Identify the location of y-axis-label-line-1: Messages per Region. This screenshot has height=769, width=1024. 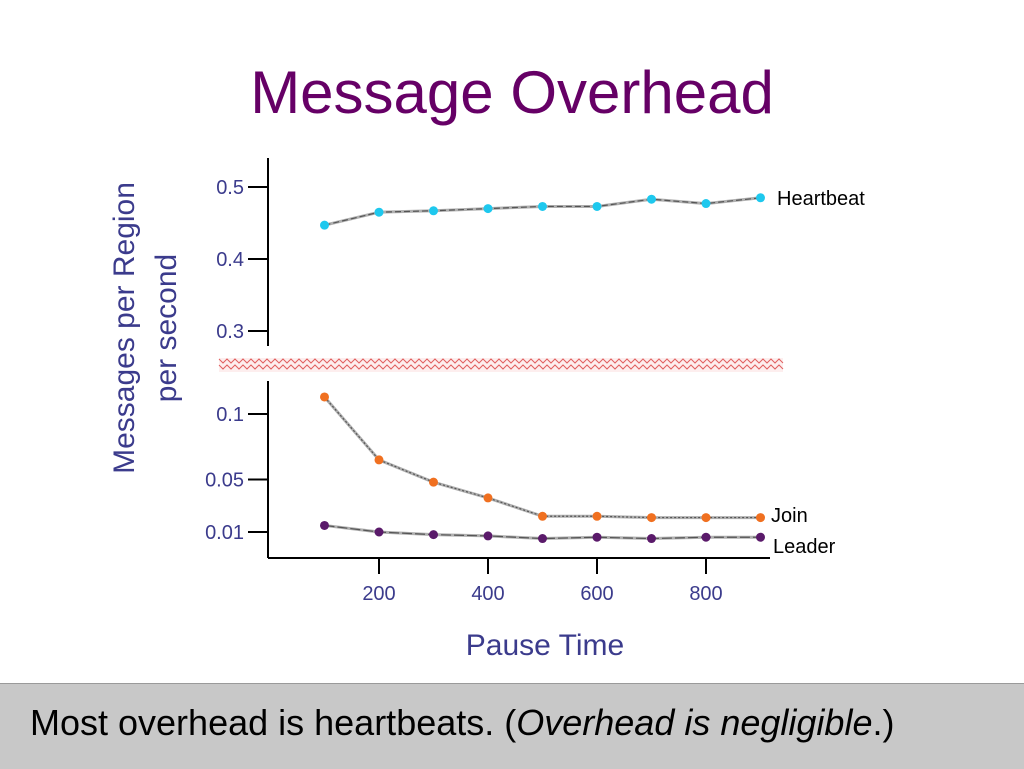
(124, 328).